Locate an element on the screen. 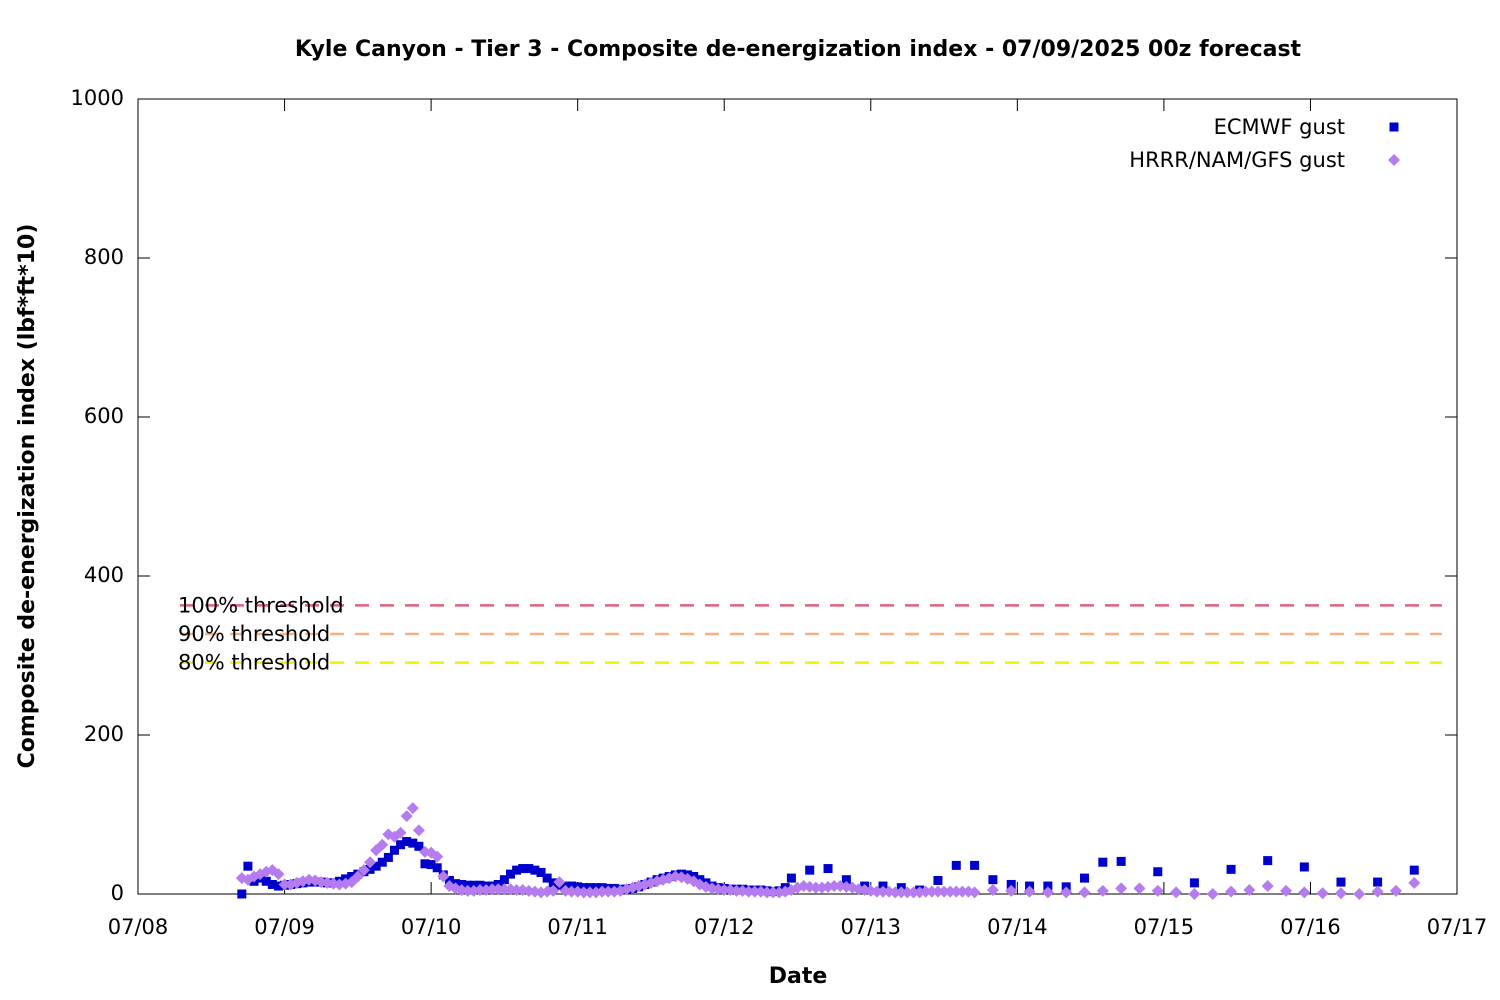 The image size is (1500, 1000). x-tick-label: 07/15 is located at coordinates (1164, 927).